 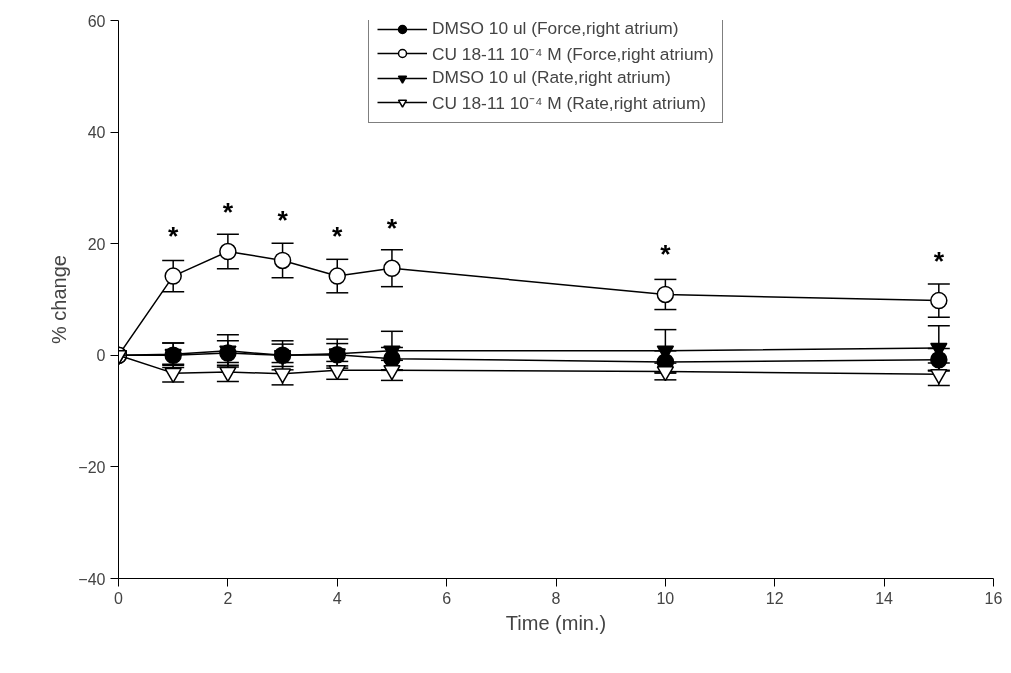 What do you see at coordinates (556, 622) in the screenshot?
I see `x-axis-title: Time (min.)` at bounding box center [556, 622].